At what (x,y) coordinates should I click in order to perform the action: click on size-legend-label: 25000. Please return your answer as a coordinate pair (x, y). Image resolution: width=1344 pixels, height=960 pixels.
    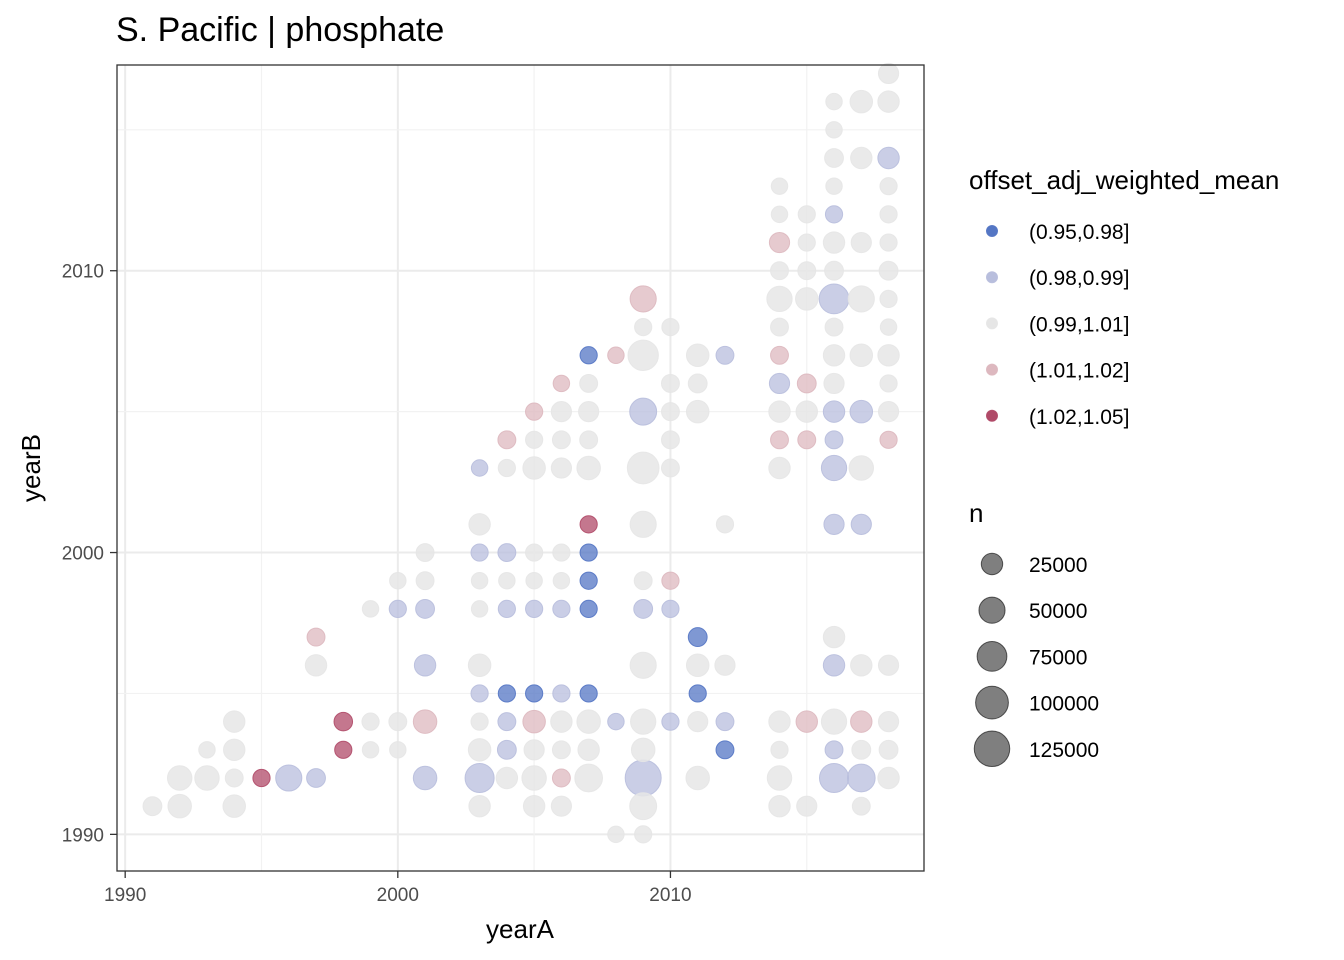
    Looking at the image, I should click on (1058, 565).